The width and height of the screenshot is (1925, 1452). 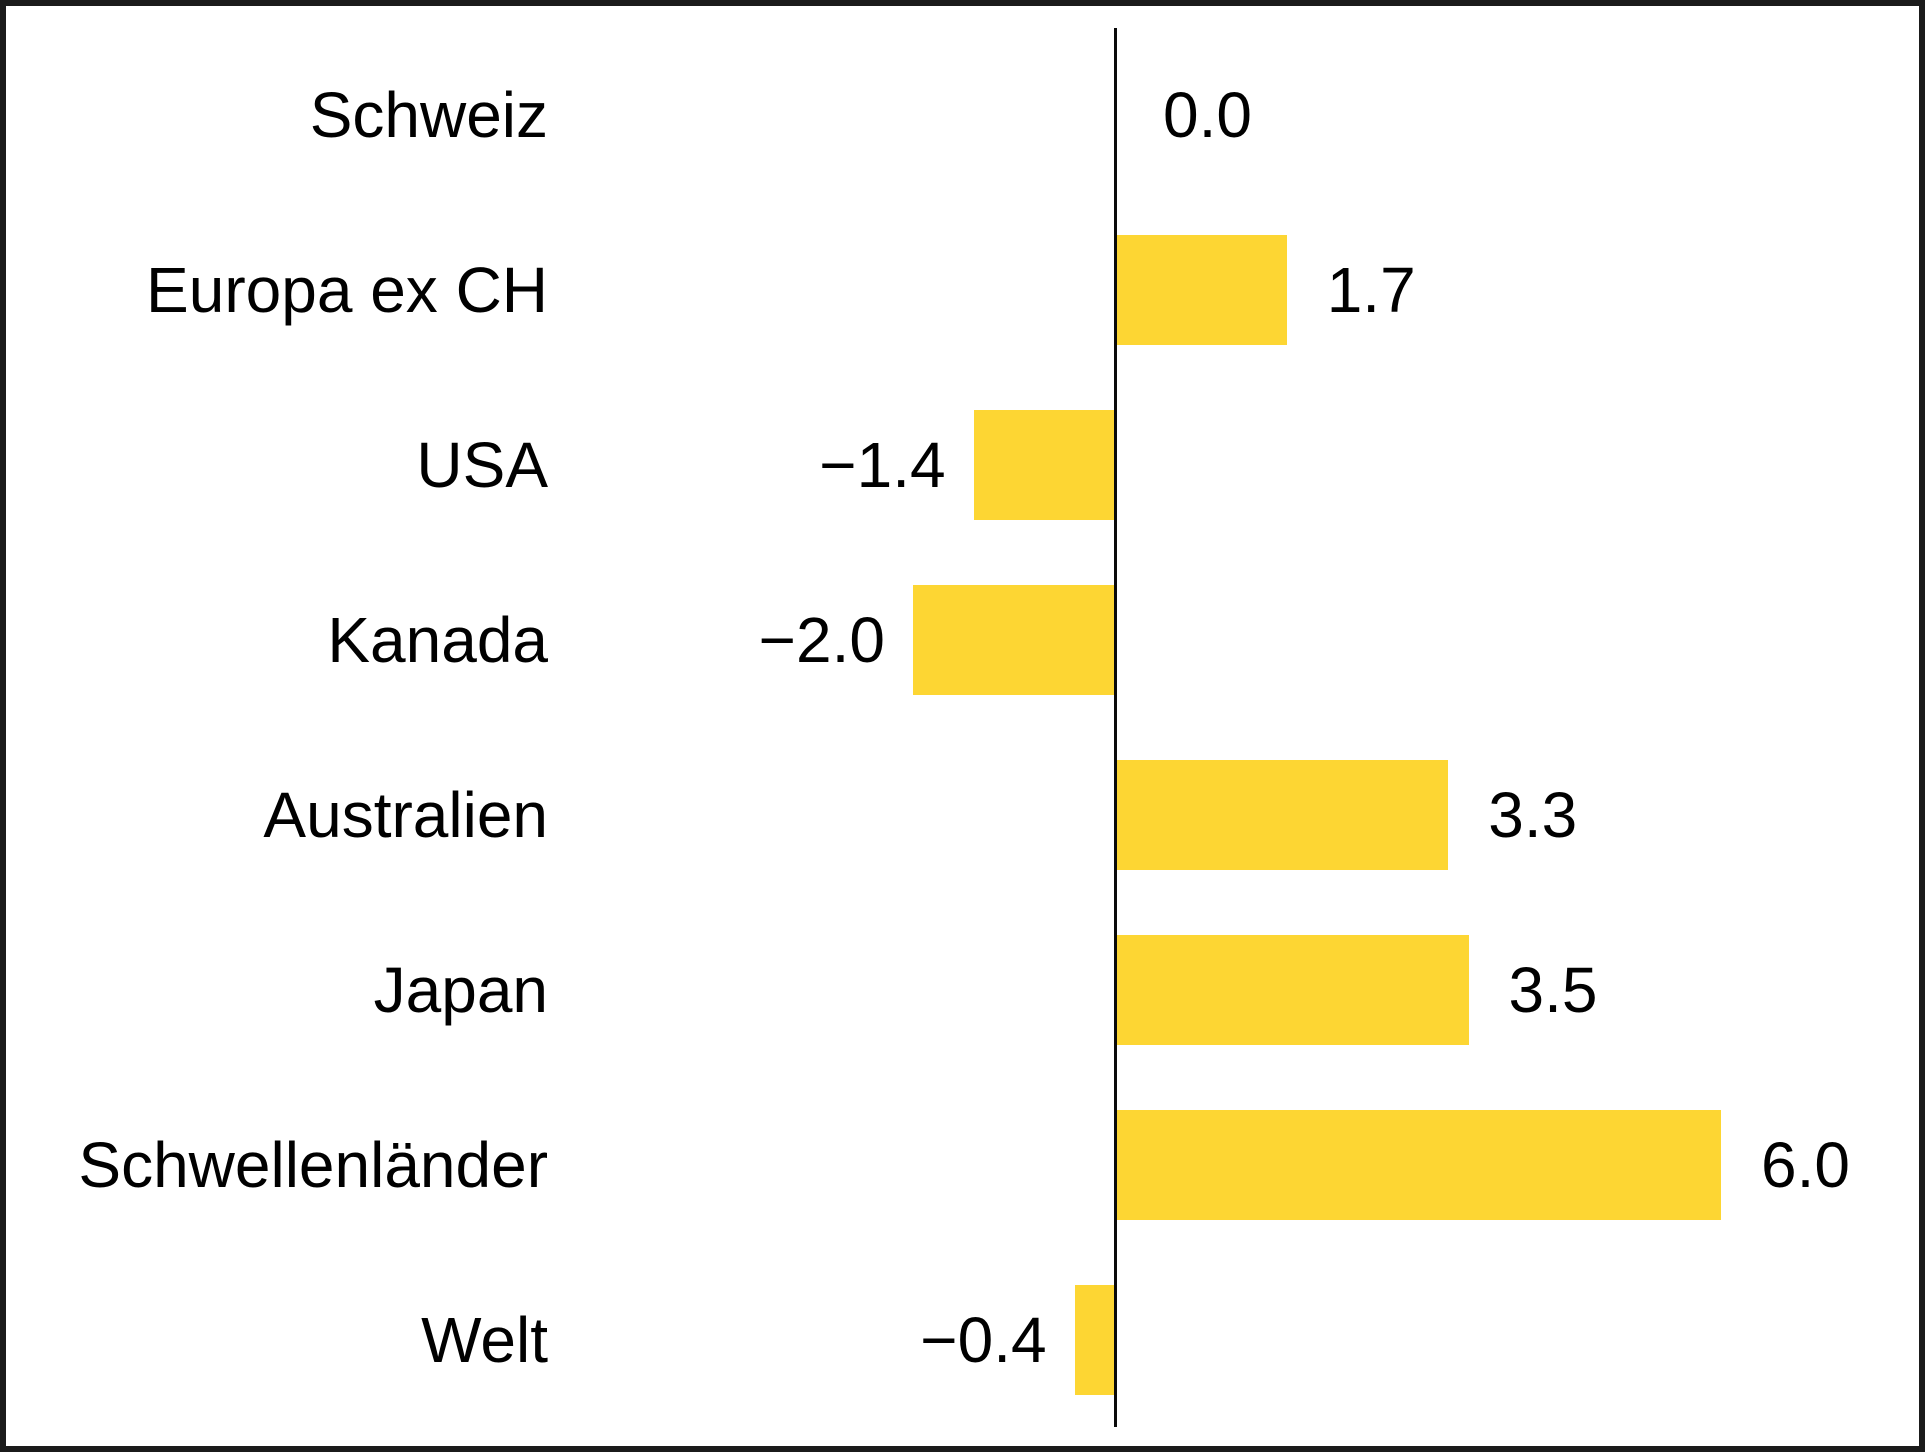 What do you see at coordinates (482, 465) in the screenshot?
I see `category-label: USA` at bounding box center [482, 465].